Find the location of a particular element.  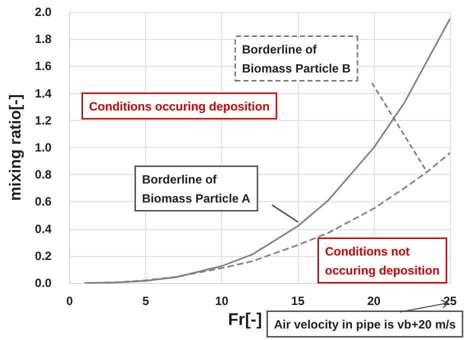

y-axis-title: mixing ratio[-] is located at coordinates (16, 147).